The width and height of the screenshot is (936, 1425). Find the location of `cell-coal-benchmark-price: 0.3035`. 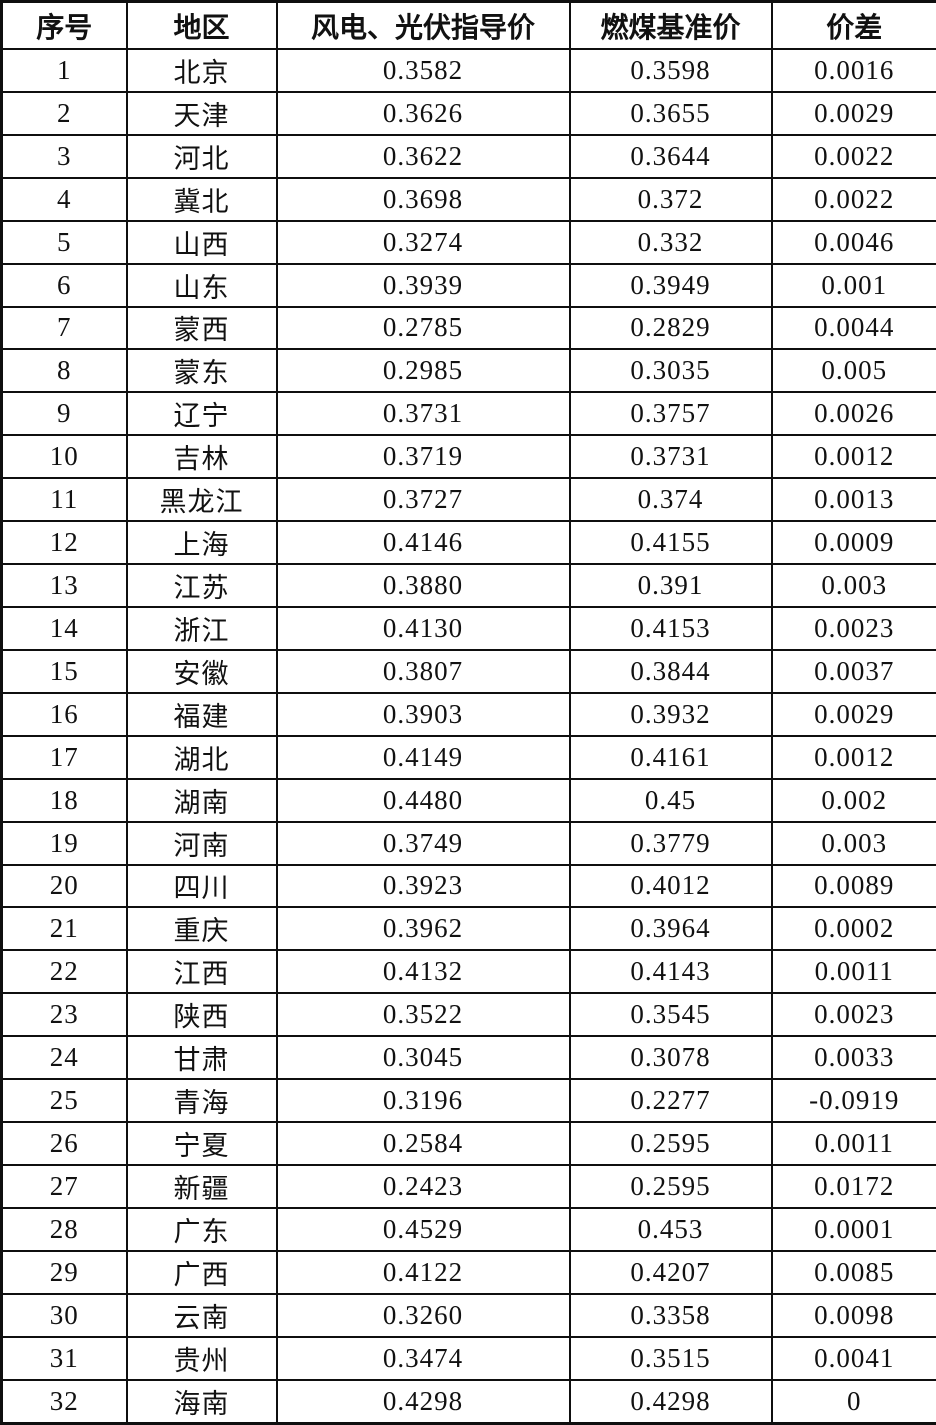

cell-coal-benchmark-price: 0.3035 is located at coordinates (670, 371).